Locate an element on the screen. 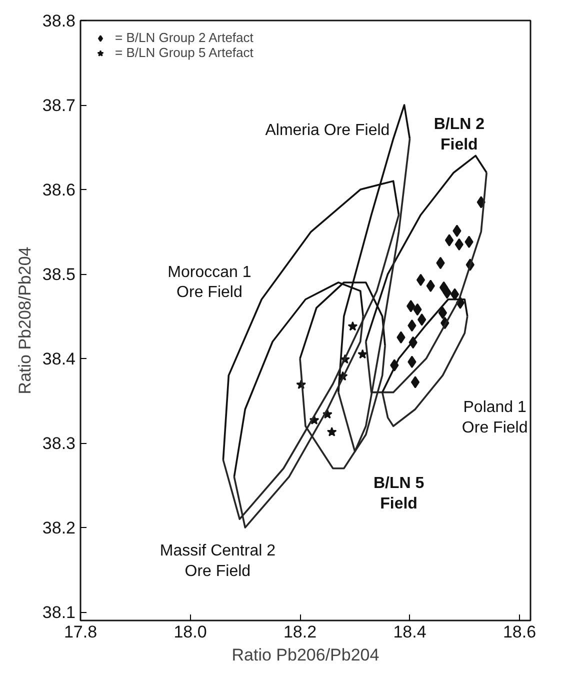 This screenshot has height=700, width=572. annotation: Poland 1 Ore Field is located at coordinates (495, 417).